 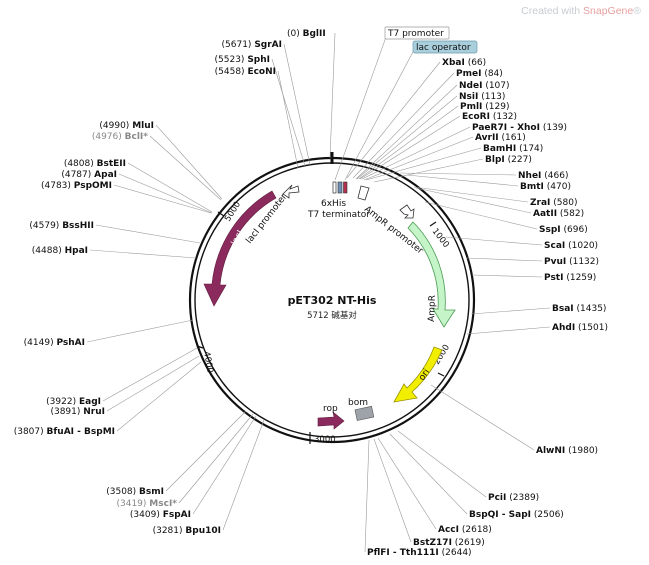 I want to click on site-label-nrui: (3891) NruI, so click(x=77, y=412).